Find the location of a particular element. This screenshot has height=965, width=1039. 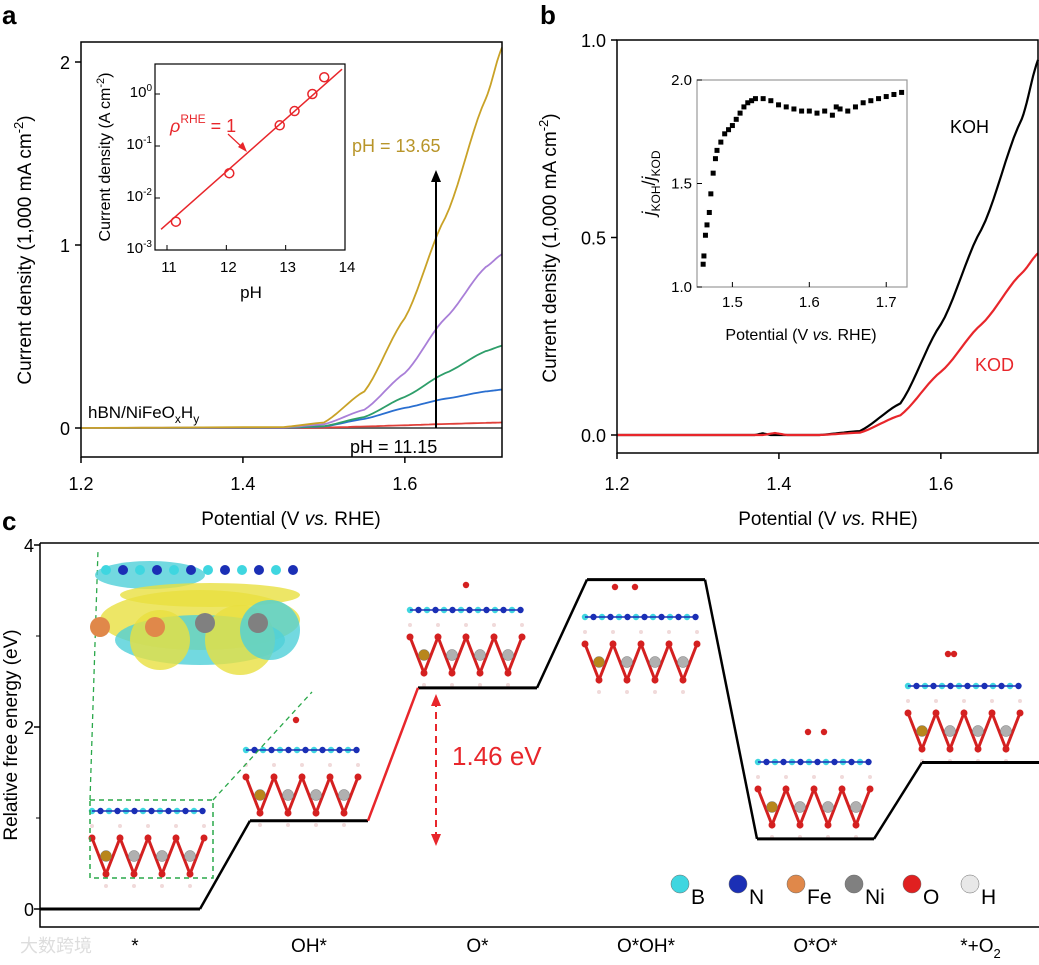

legend-label: H is located at coordinates (988, 897).